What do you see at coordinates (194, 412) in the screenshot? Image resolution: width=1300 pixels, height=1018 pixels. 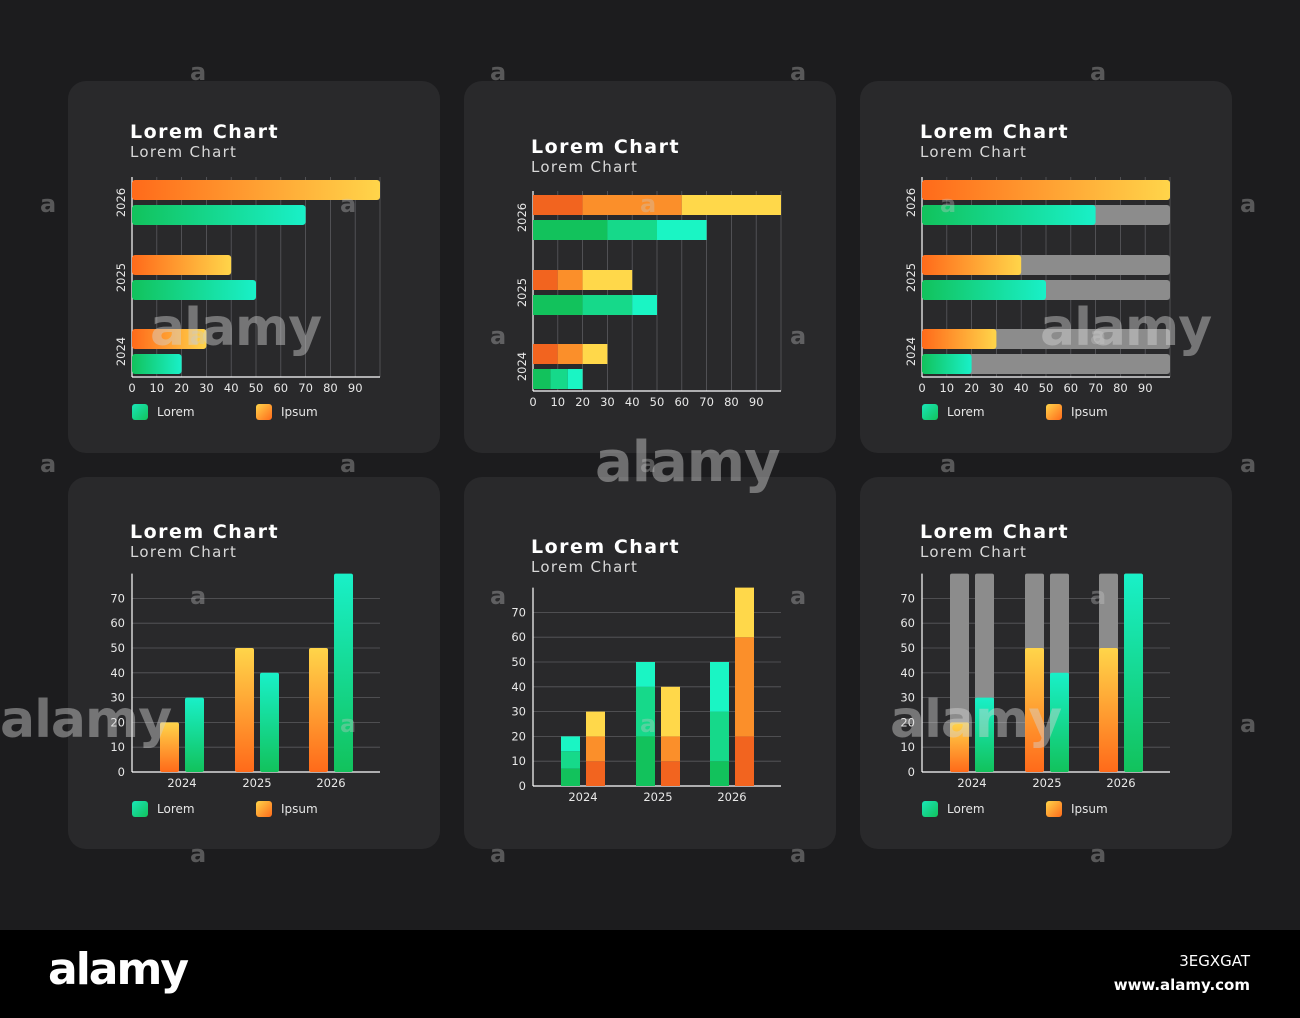 I see `legend-item-lorem: Lorem` at bounding box center [194, 412].